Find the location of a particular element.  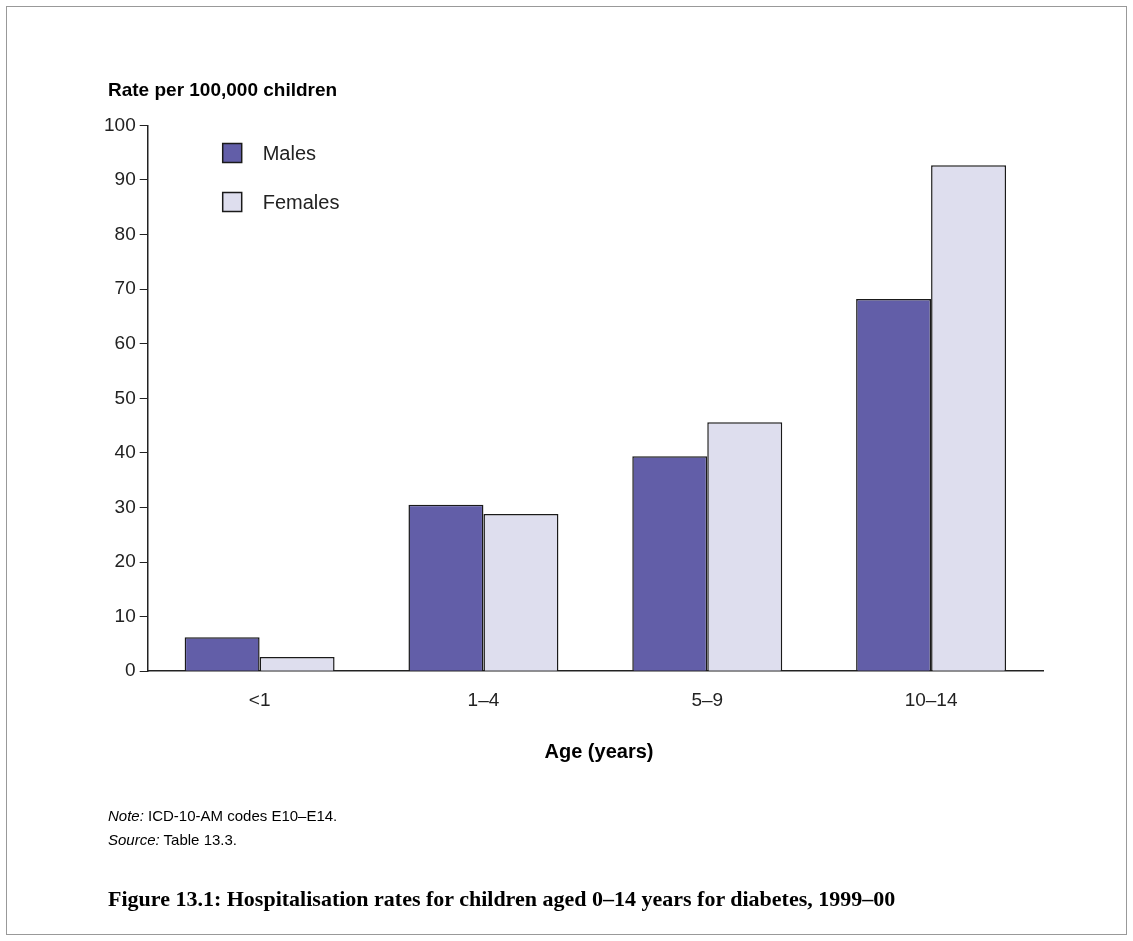

x-tick-label: 1–4 is located at coordinates (483, 699).